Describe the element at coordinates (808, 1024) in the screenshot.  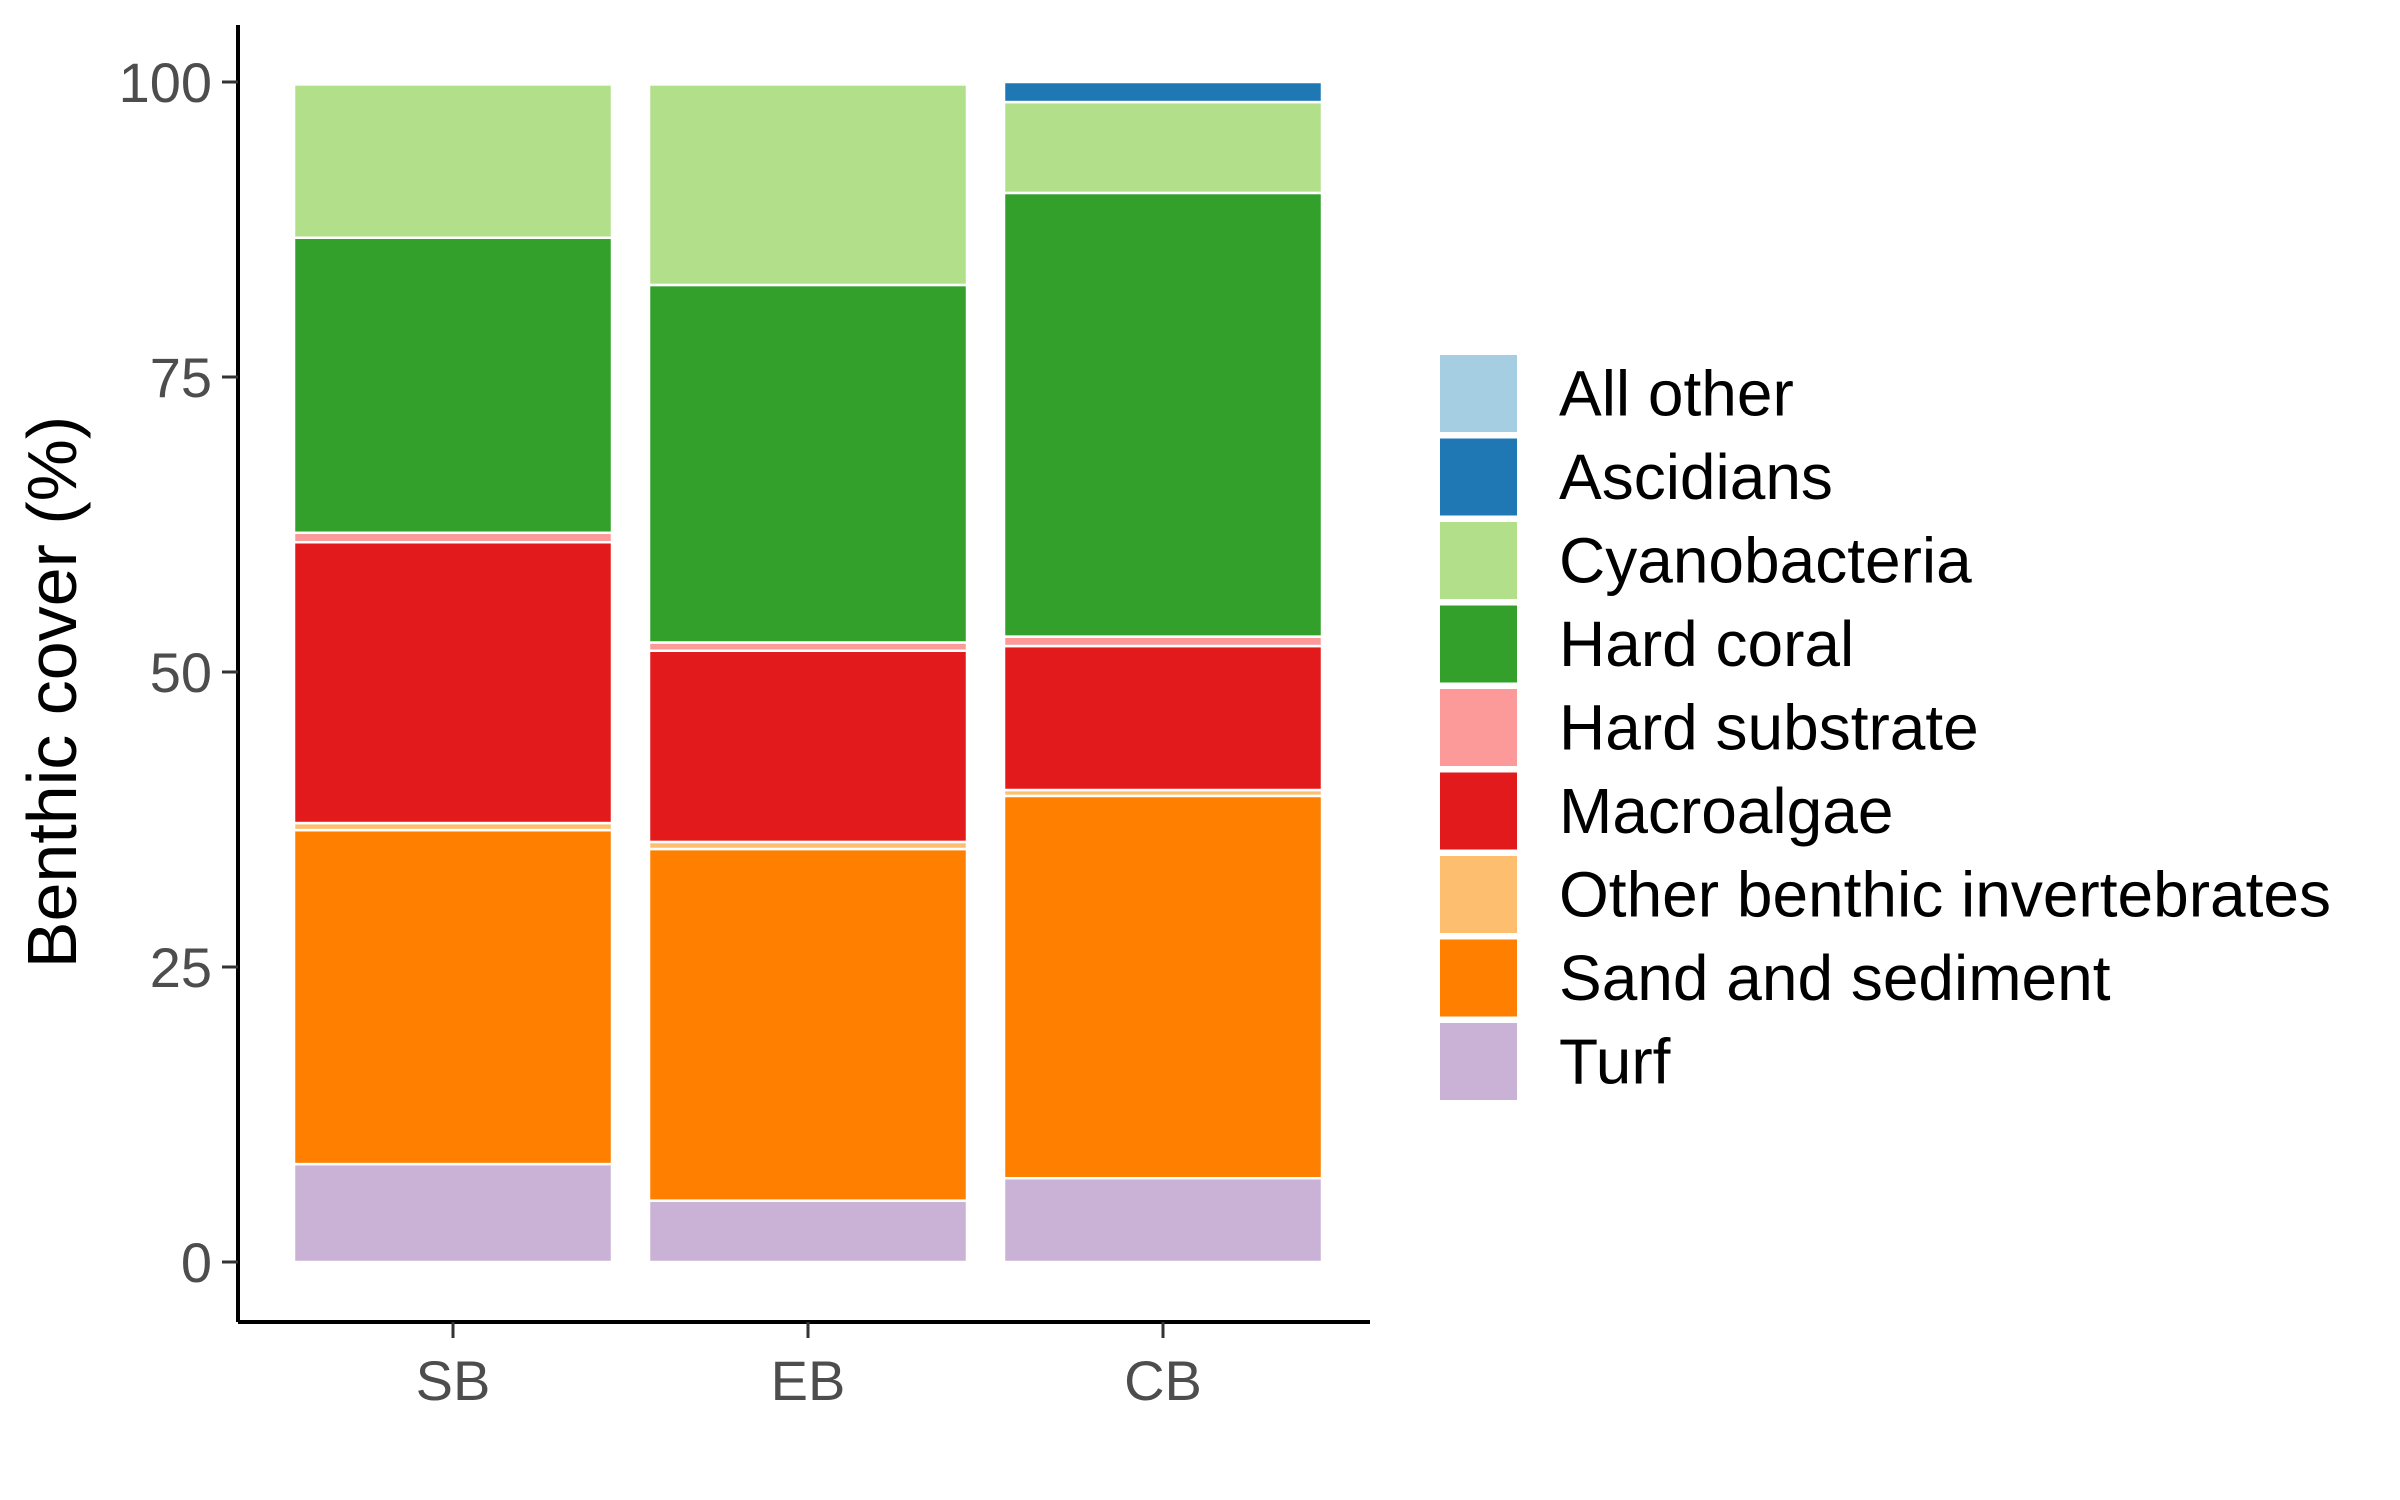
I see `bar-segment-eb-sand-and-sediment` at that location.